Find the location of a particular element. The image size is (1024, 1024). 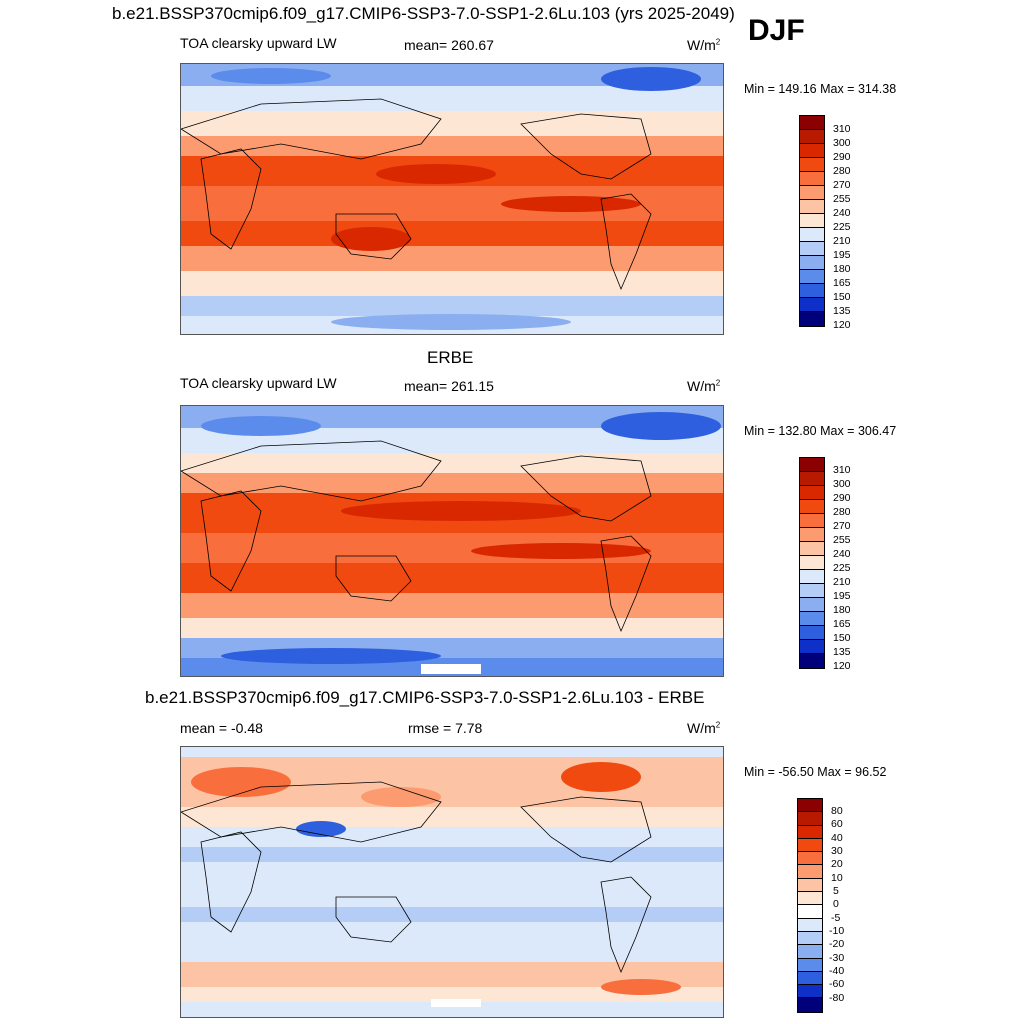

panel1-cb-label: 280 is located at coordinates (842, 171).